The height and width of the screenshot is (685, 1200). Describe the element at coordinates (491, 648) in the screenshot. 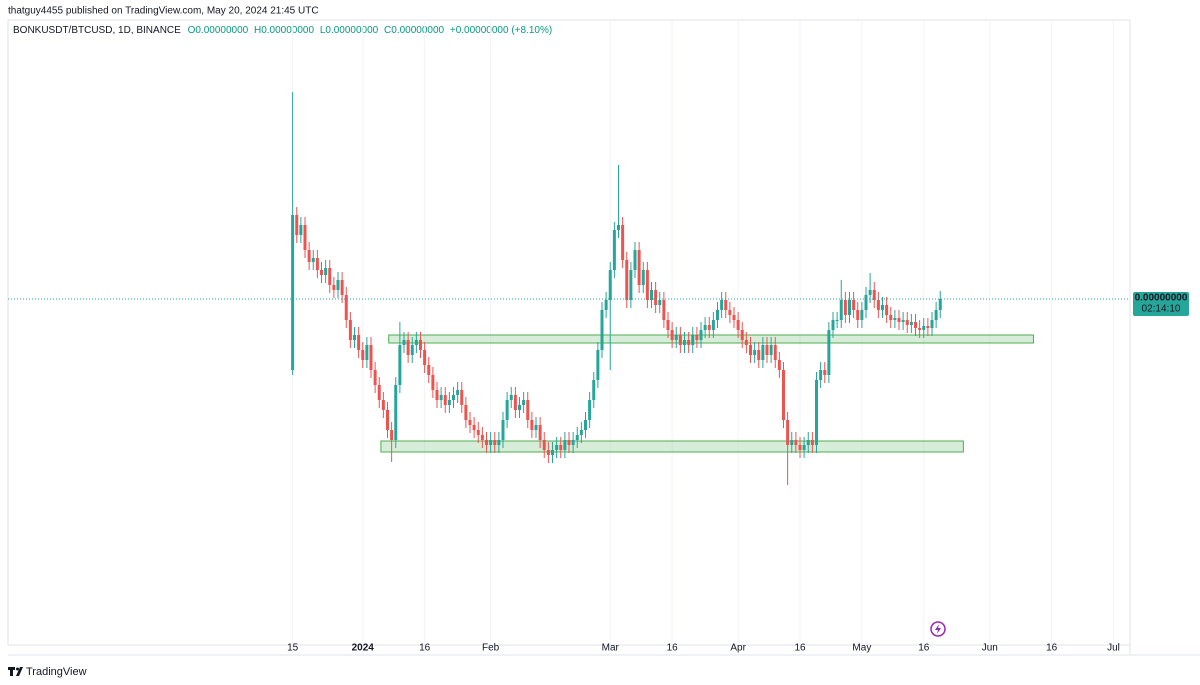

I see `x-tick-label: Feb` at that location.